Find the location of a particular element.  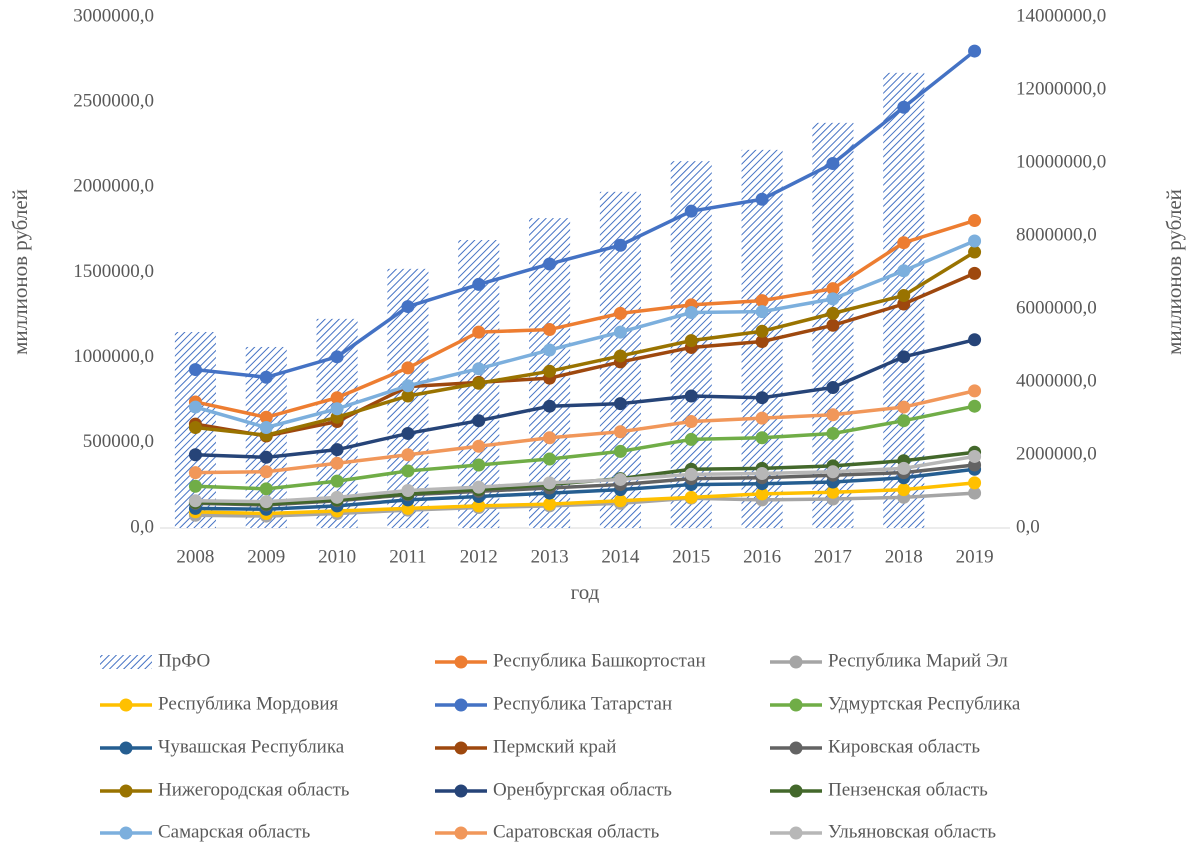

legend-label: Республика Мордовия is located at coordinates (248, 703).